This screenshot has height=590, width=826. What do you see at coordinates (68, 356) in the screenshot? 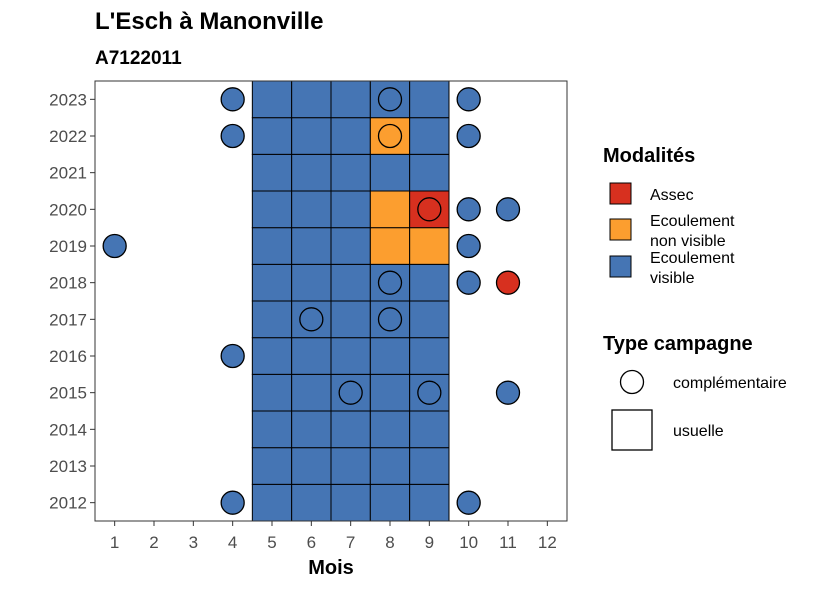
I see `y-tick-label-2016: 2016` at bounding box center [68, 356].